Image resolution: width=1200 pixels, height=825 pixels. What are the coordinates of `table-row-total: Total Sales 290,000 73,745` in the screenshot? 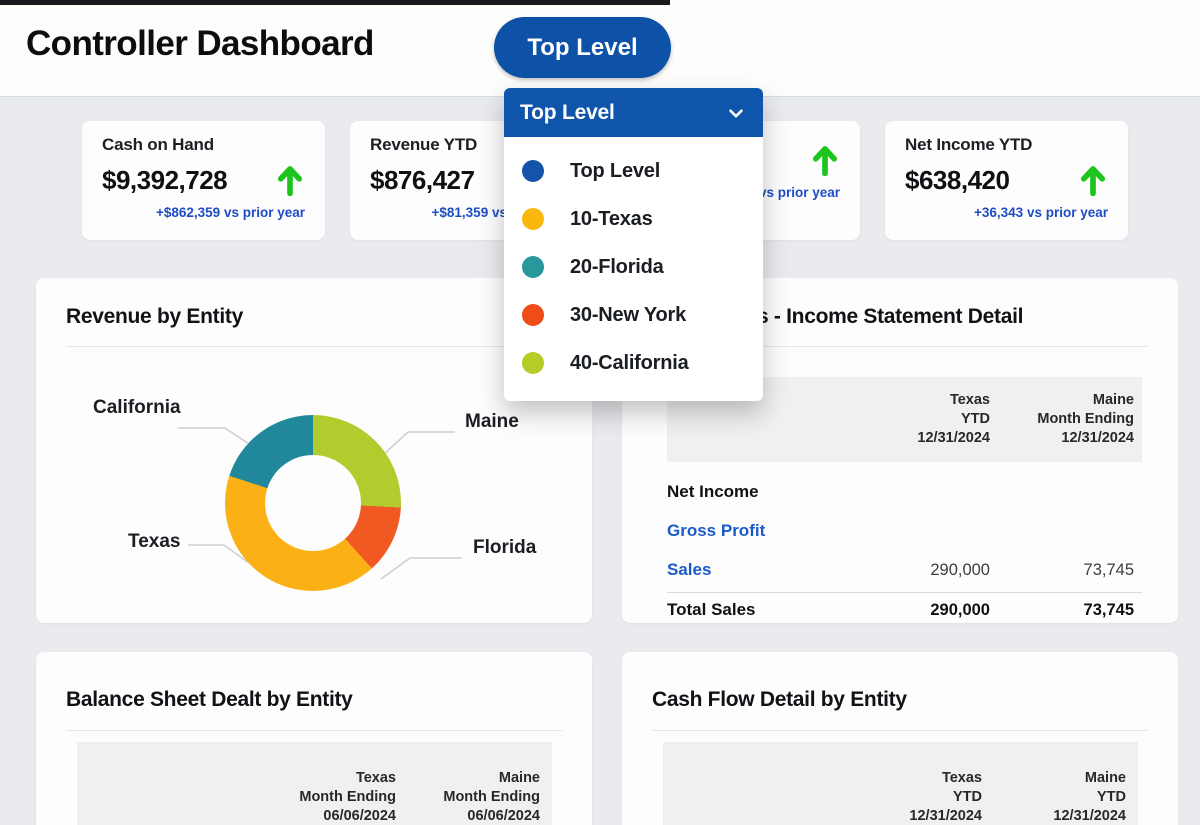 It's located at (900, 609).